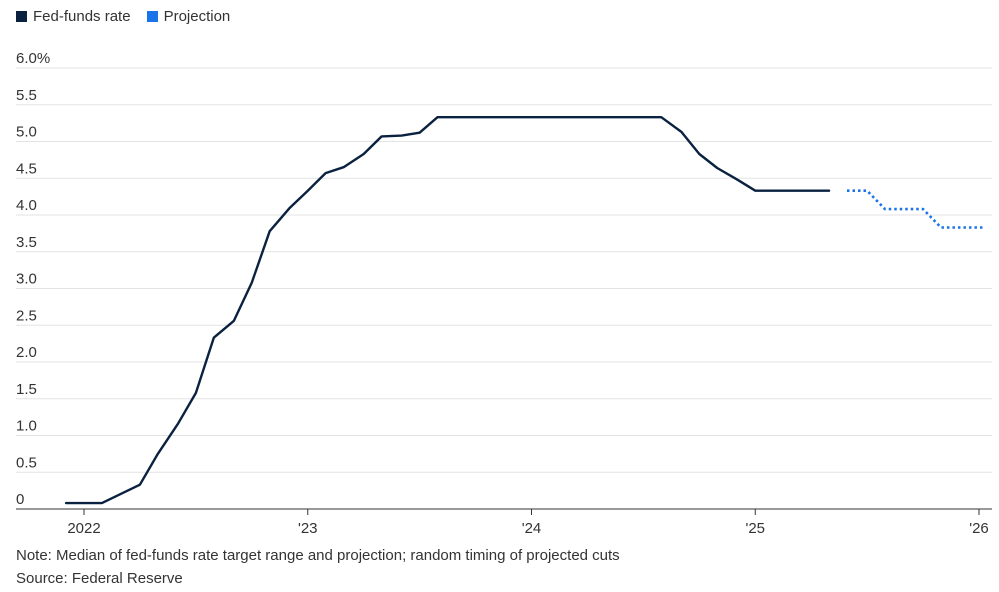  I want to click on y-tick-label-3: 1.5, so click(26, 389).